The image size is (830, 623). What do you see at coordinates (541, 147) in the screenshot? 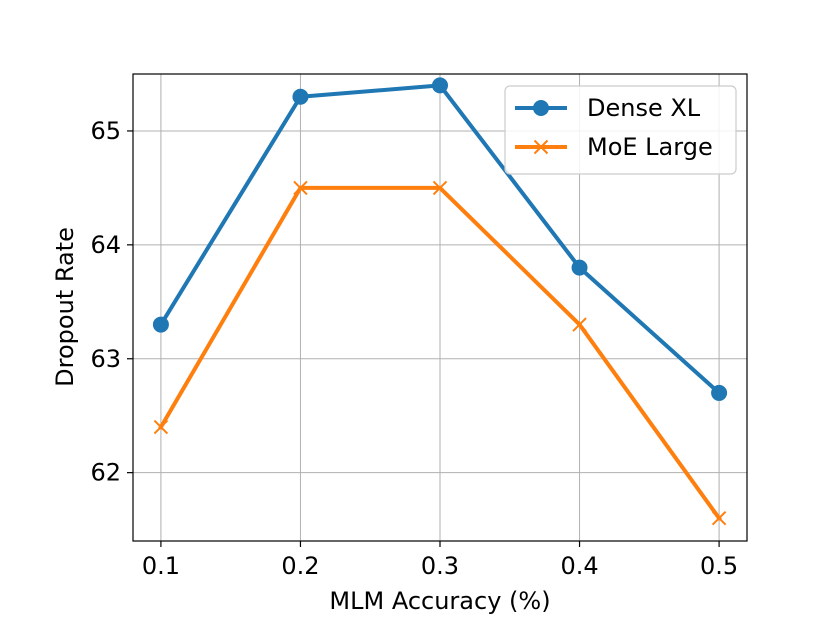
I see `legend-marker-moe-large` at bounding box center [541, 147].